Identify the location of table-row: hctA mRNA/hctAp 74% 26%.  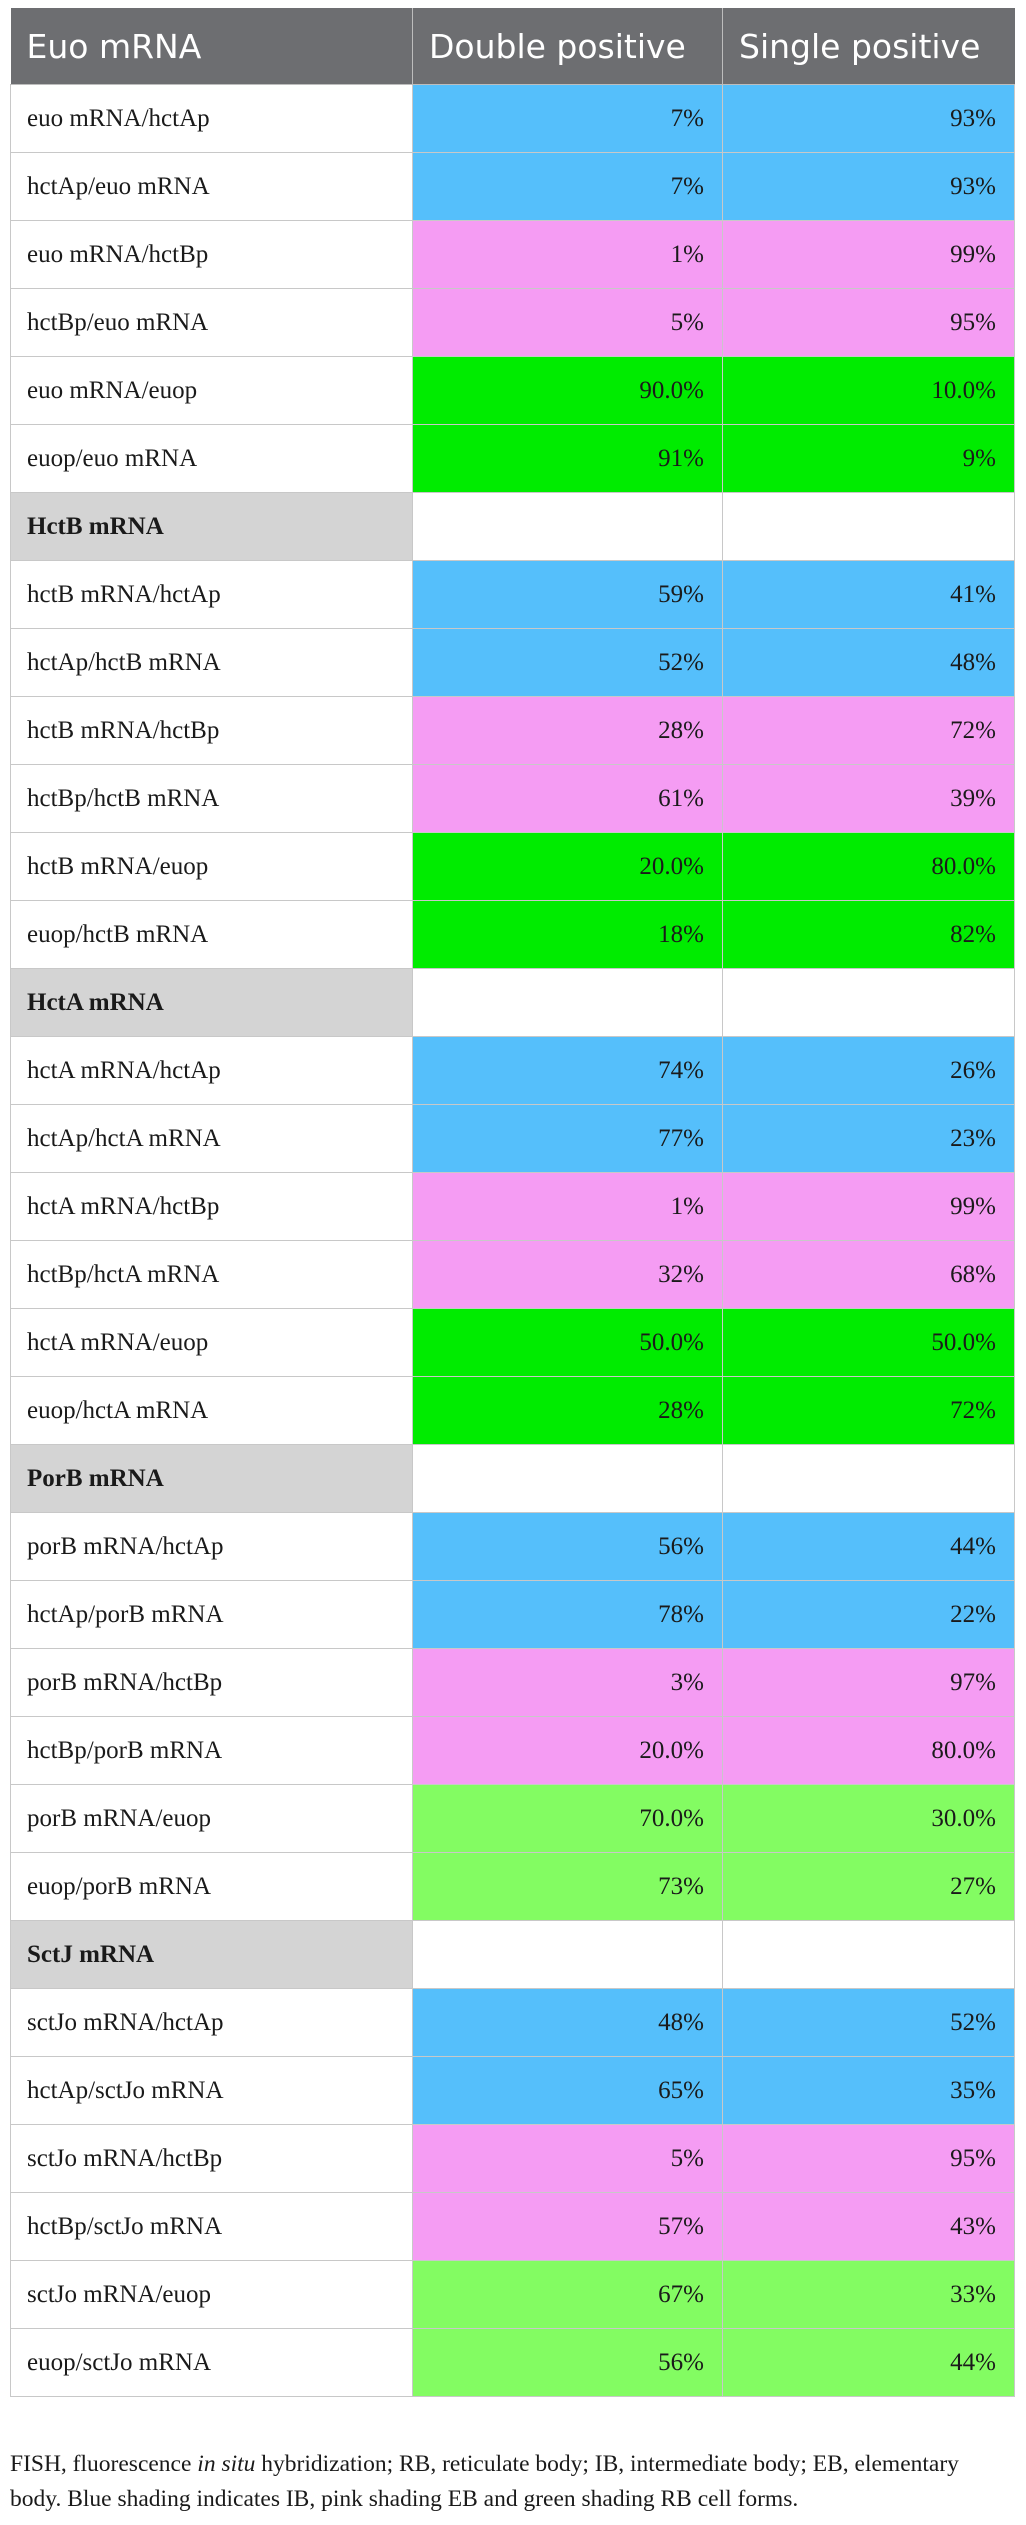
(512, 1070).